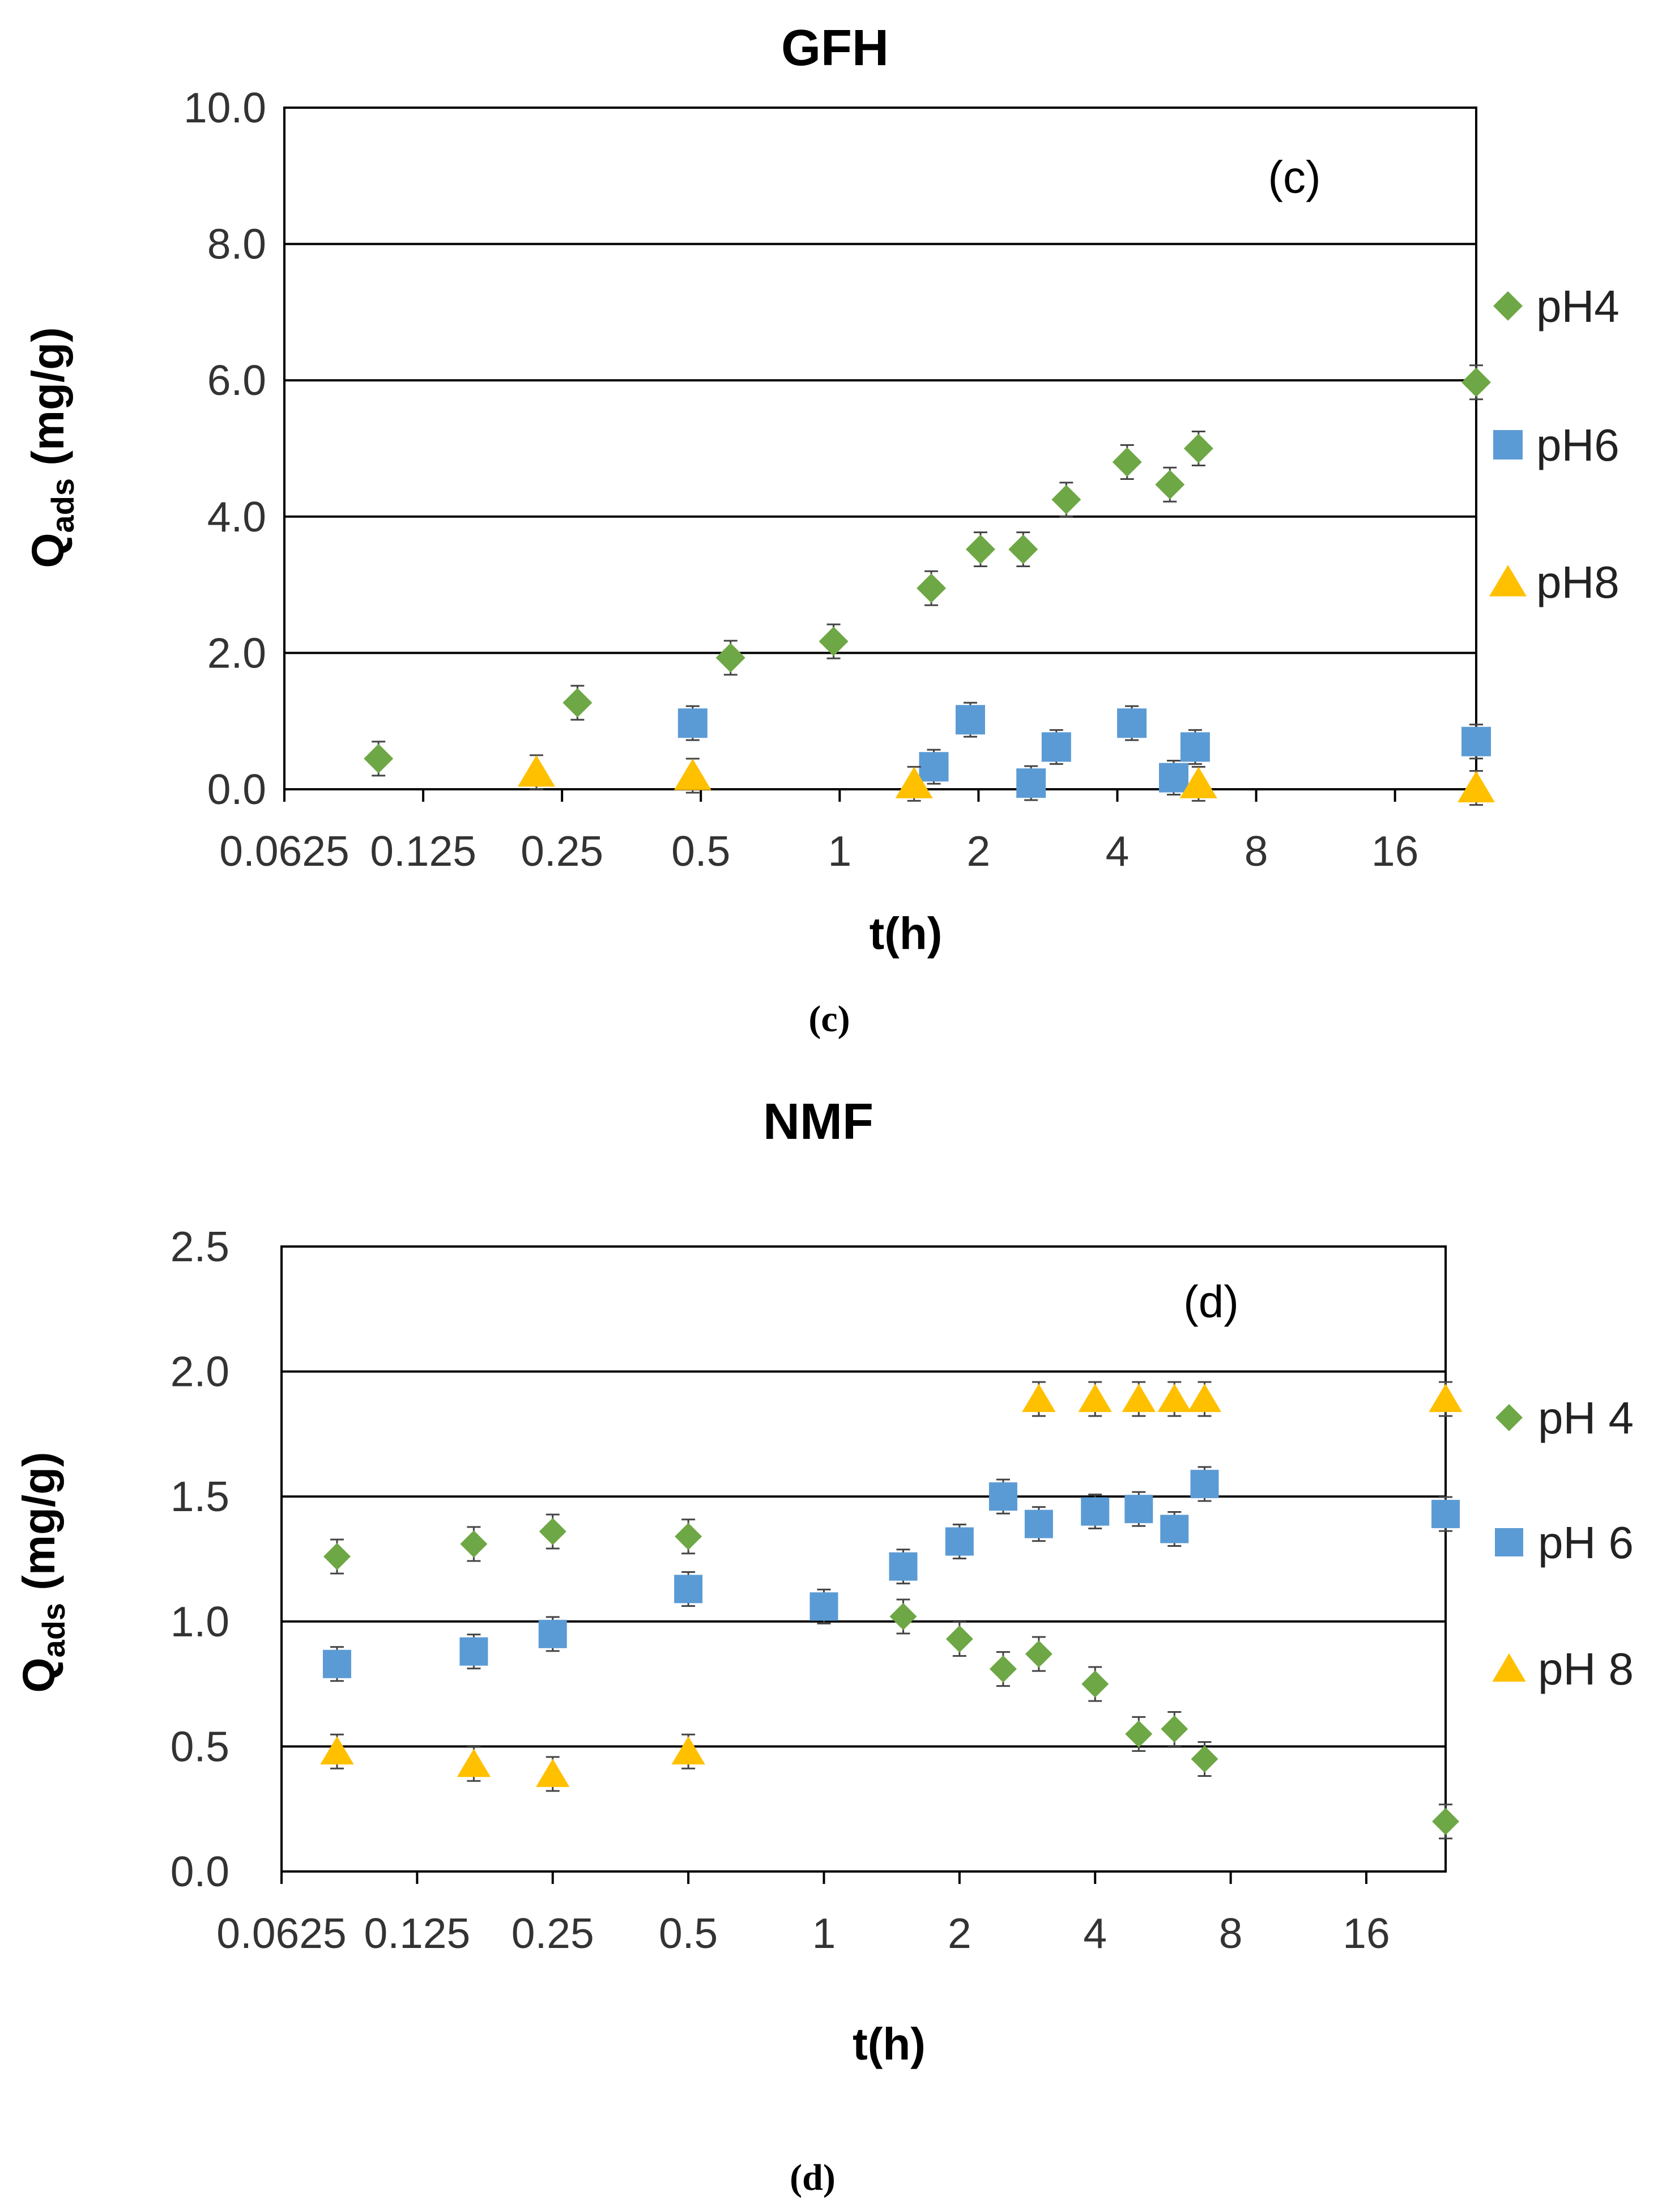  I want to click on legend-label: pH6, so click(1578, 445).